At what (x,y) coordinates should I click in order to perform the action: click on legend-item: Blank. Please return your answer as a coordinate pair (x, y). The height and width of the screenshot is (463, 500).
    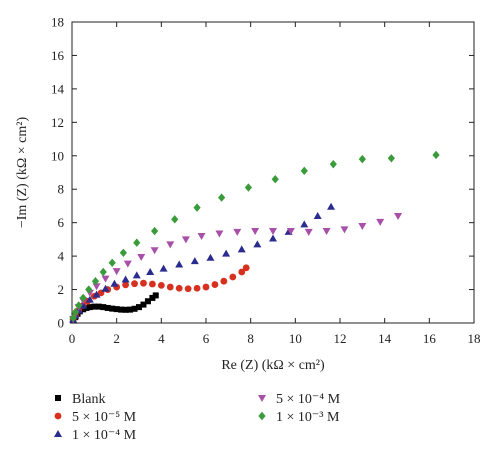
    Looking at the image, I should click on (80, 399).